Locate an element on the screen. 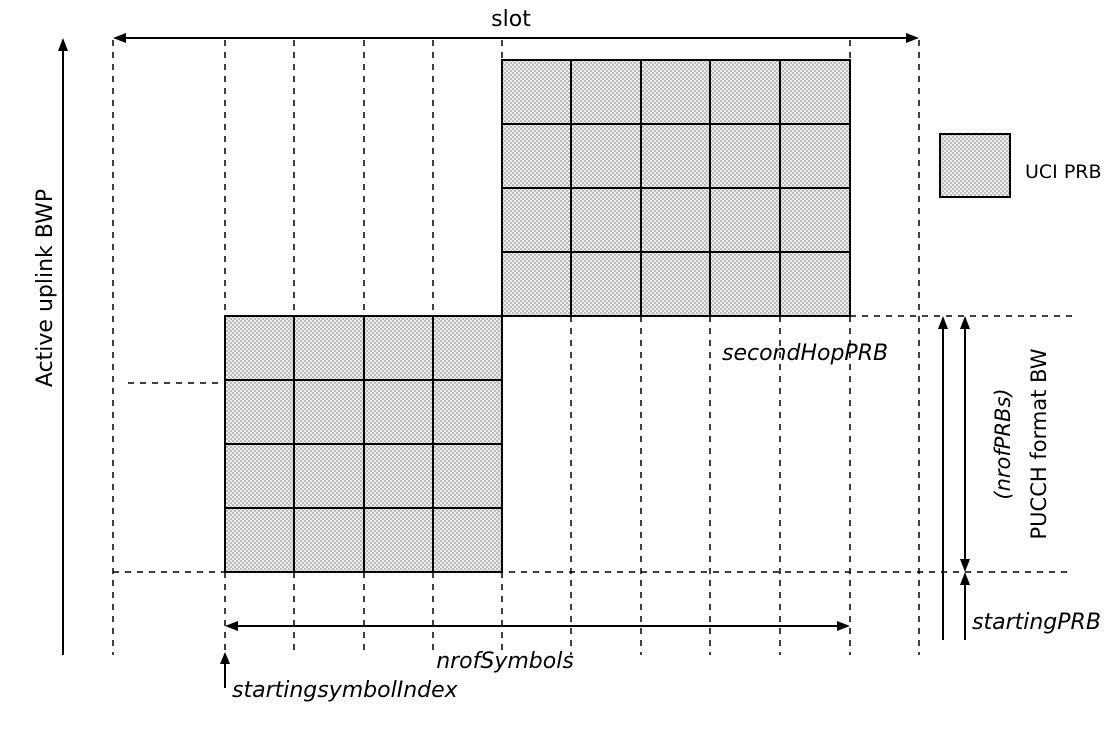 This screenshot has height=730, width=1120. first-hop-prb-grid is located at coordinates (363, 444).